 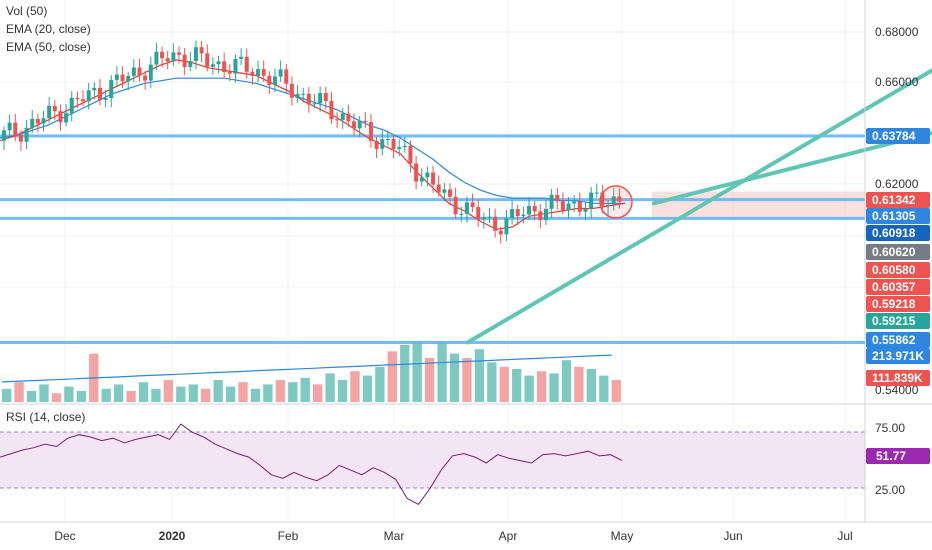 I want to click on legend-ema20: EMA (20, close), so click(x=48, y=29).